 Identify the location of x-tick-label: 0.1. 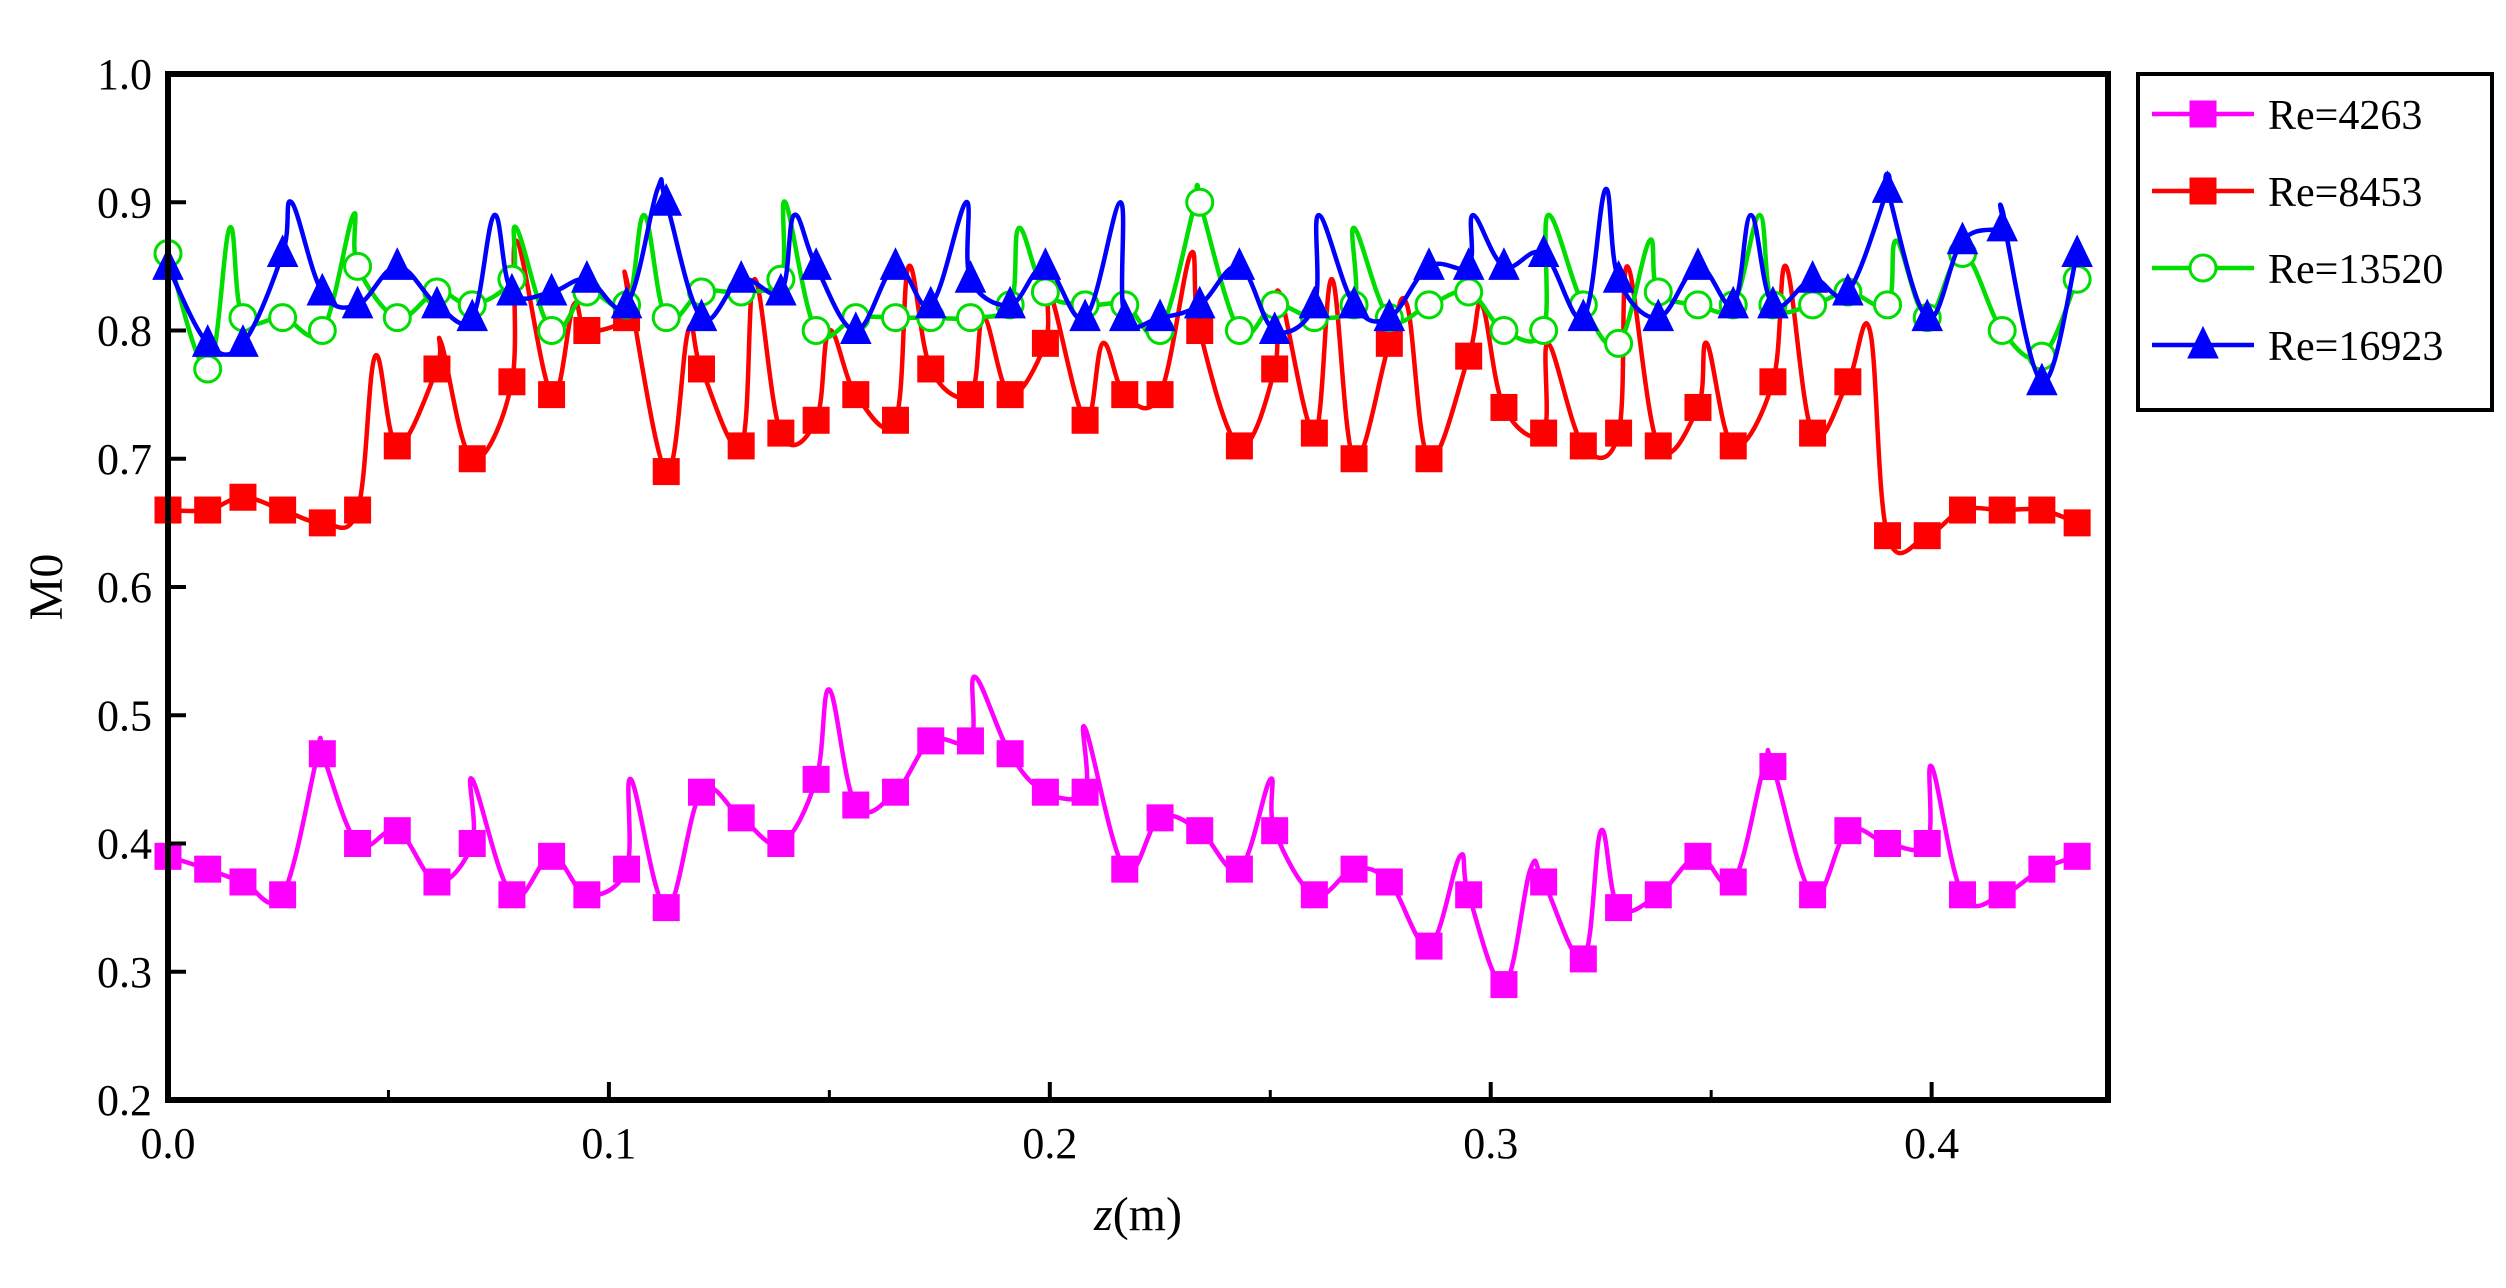
(608, 1143).